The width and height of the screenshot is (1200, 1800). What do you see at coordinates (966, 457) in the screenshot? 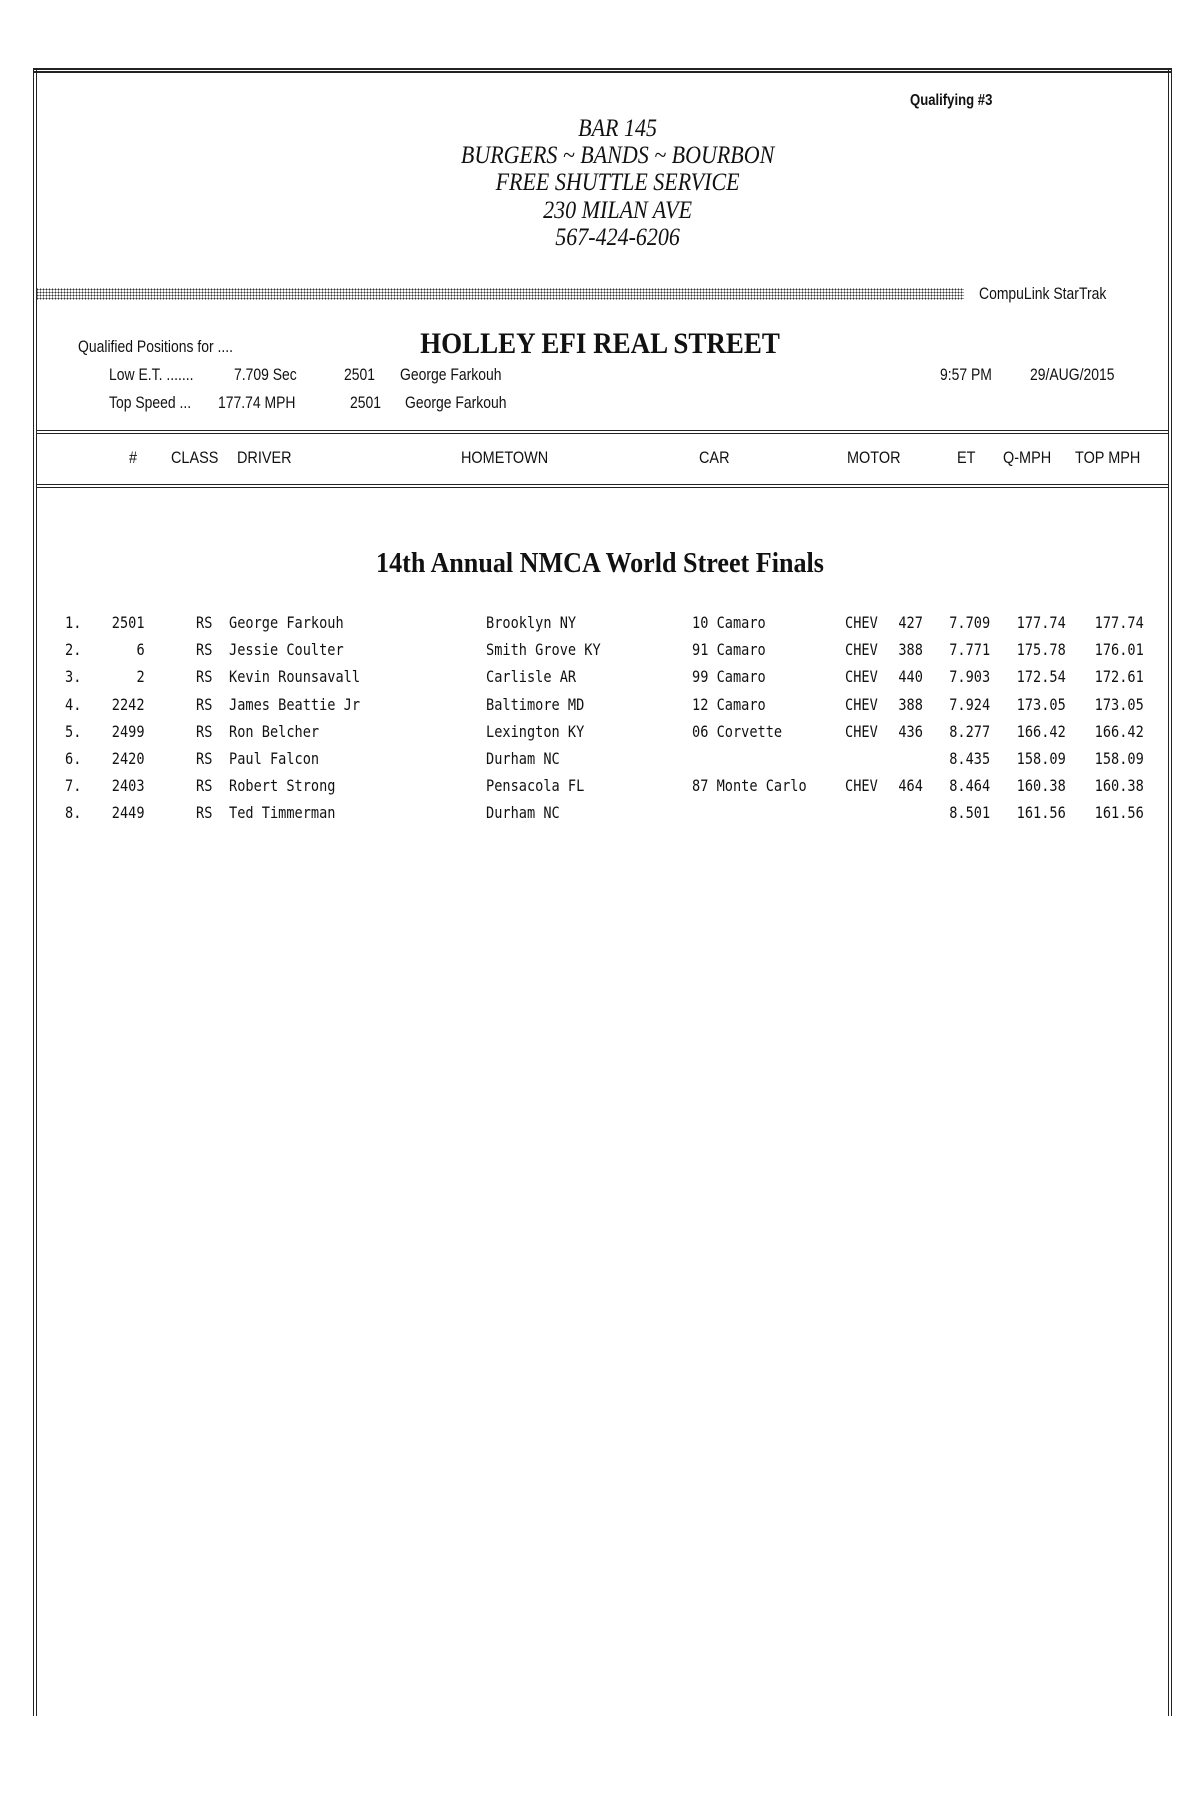
I see `col-et: ET` at bounding box center [966, 457].